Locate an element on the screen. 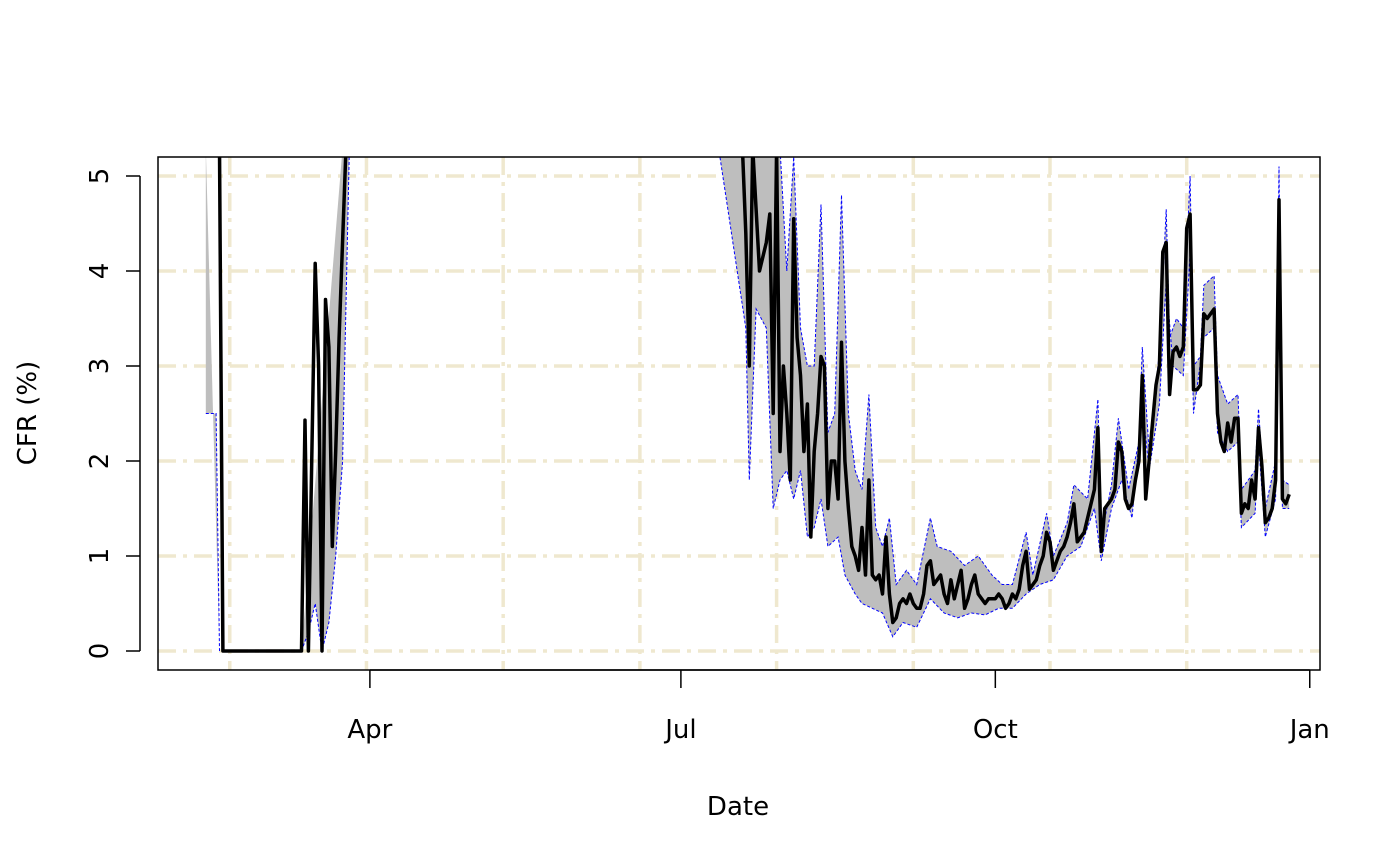  x-tick-label: Apr is located at coordinates (369, 730).